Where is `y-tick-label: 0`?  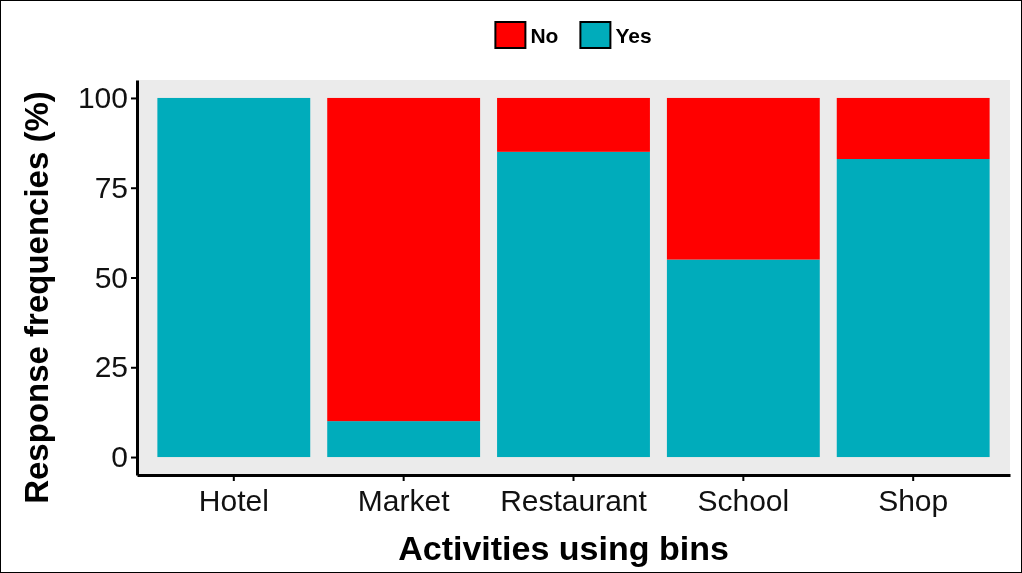 y-tick-label: 0 is located at coordinates (119, 457).